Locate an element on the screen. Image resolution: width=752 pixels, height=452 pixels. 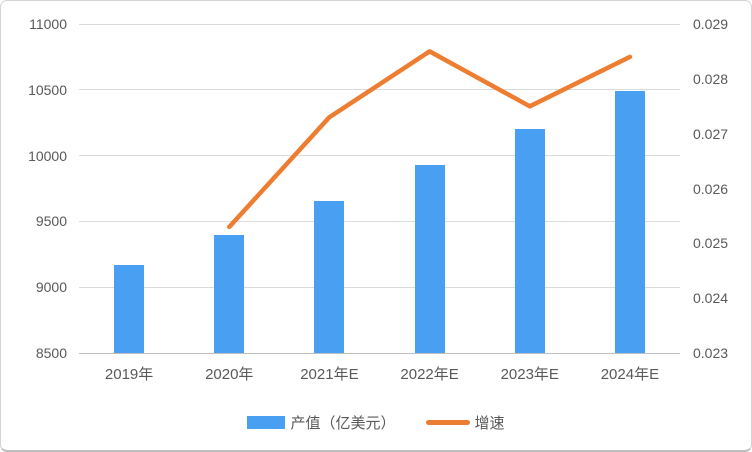
left-axis-tick-10500: 10500 is located at coordinates (47, 89).